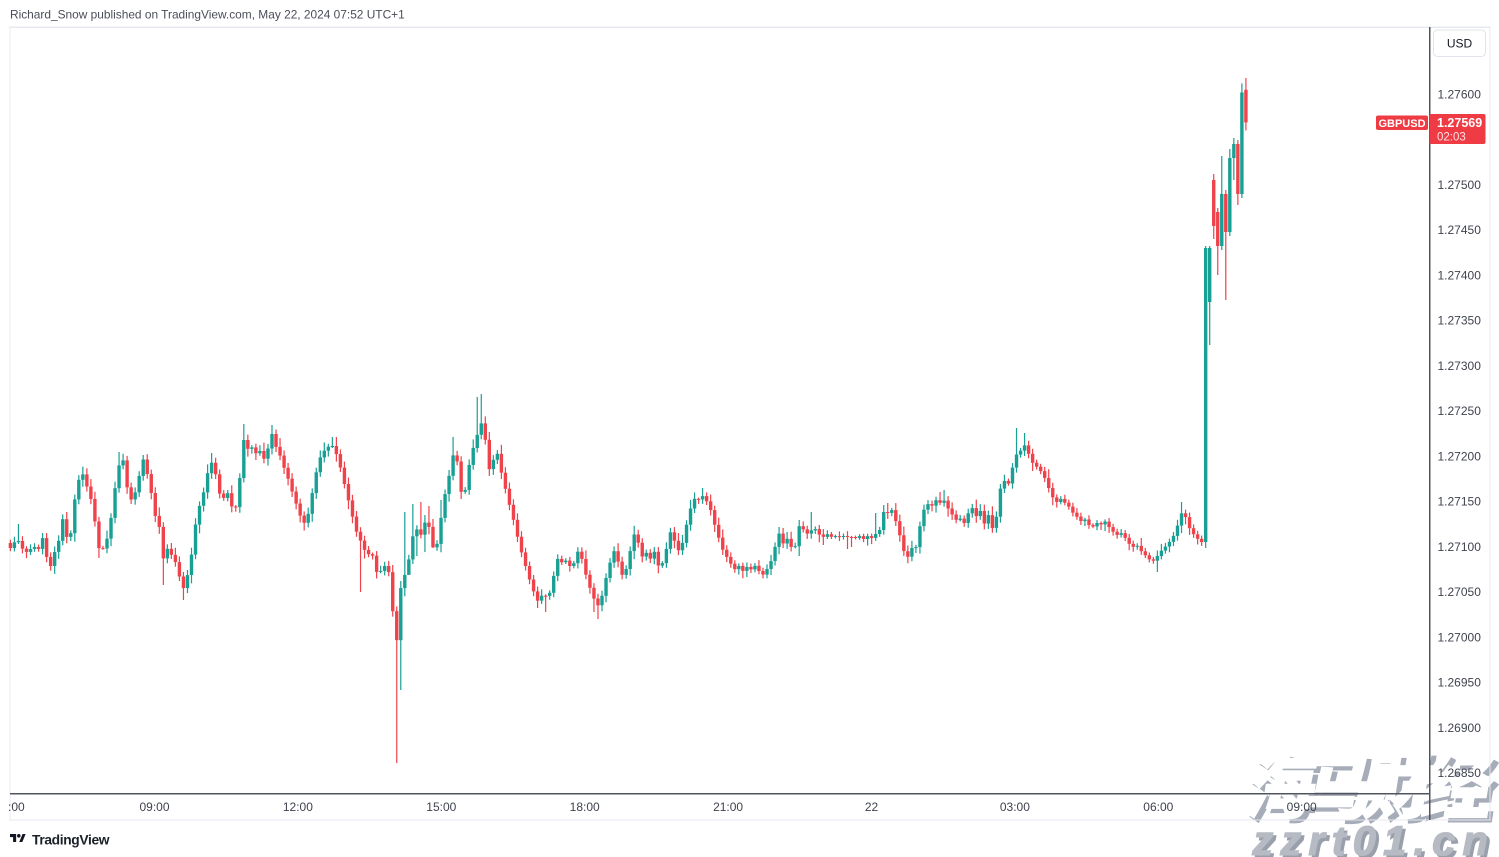 This screenshot has width=1499, height=857. Describe the element at coordinates (1460, 683) in the screenshot. I see `svg-text: 1.26950` at that location.